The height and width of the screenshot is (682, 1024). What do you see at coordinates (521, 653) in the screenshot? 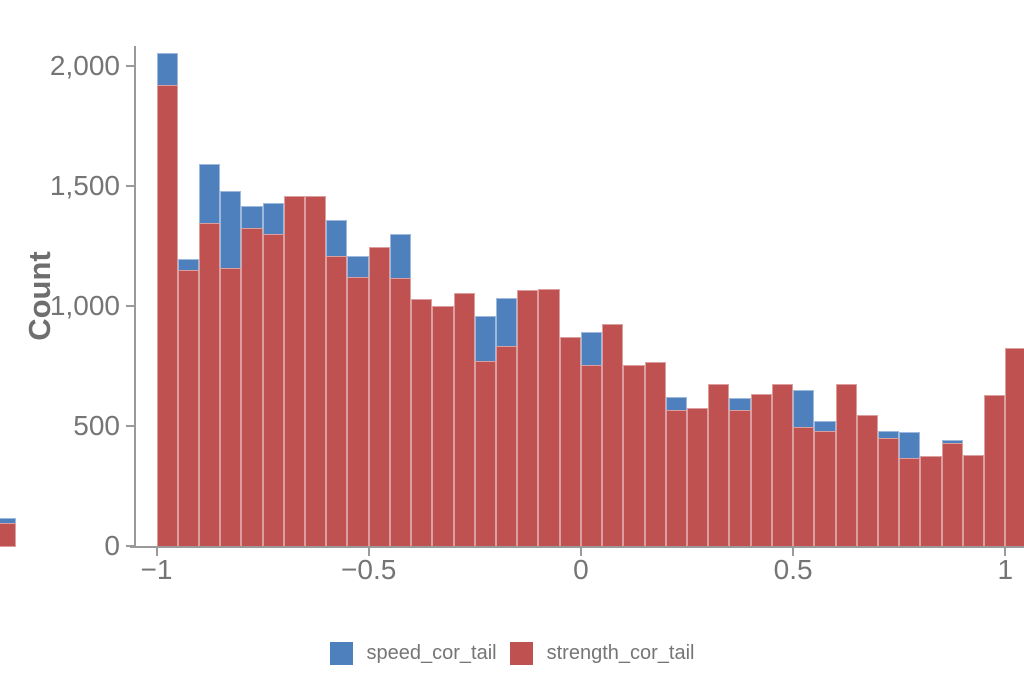
I see `legend-swatch-strength-icon` at bounding box center [521, 653].